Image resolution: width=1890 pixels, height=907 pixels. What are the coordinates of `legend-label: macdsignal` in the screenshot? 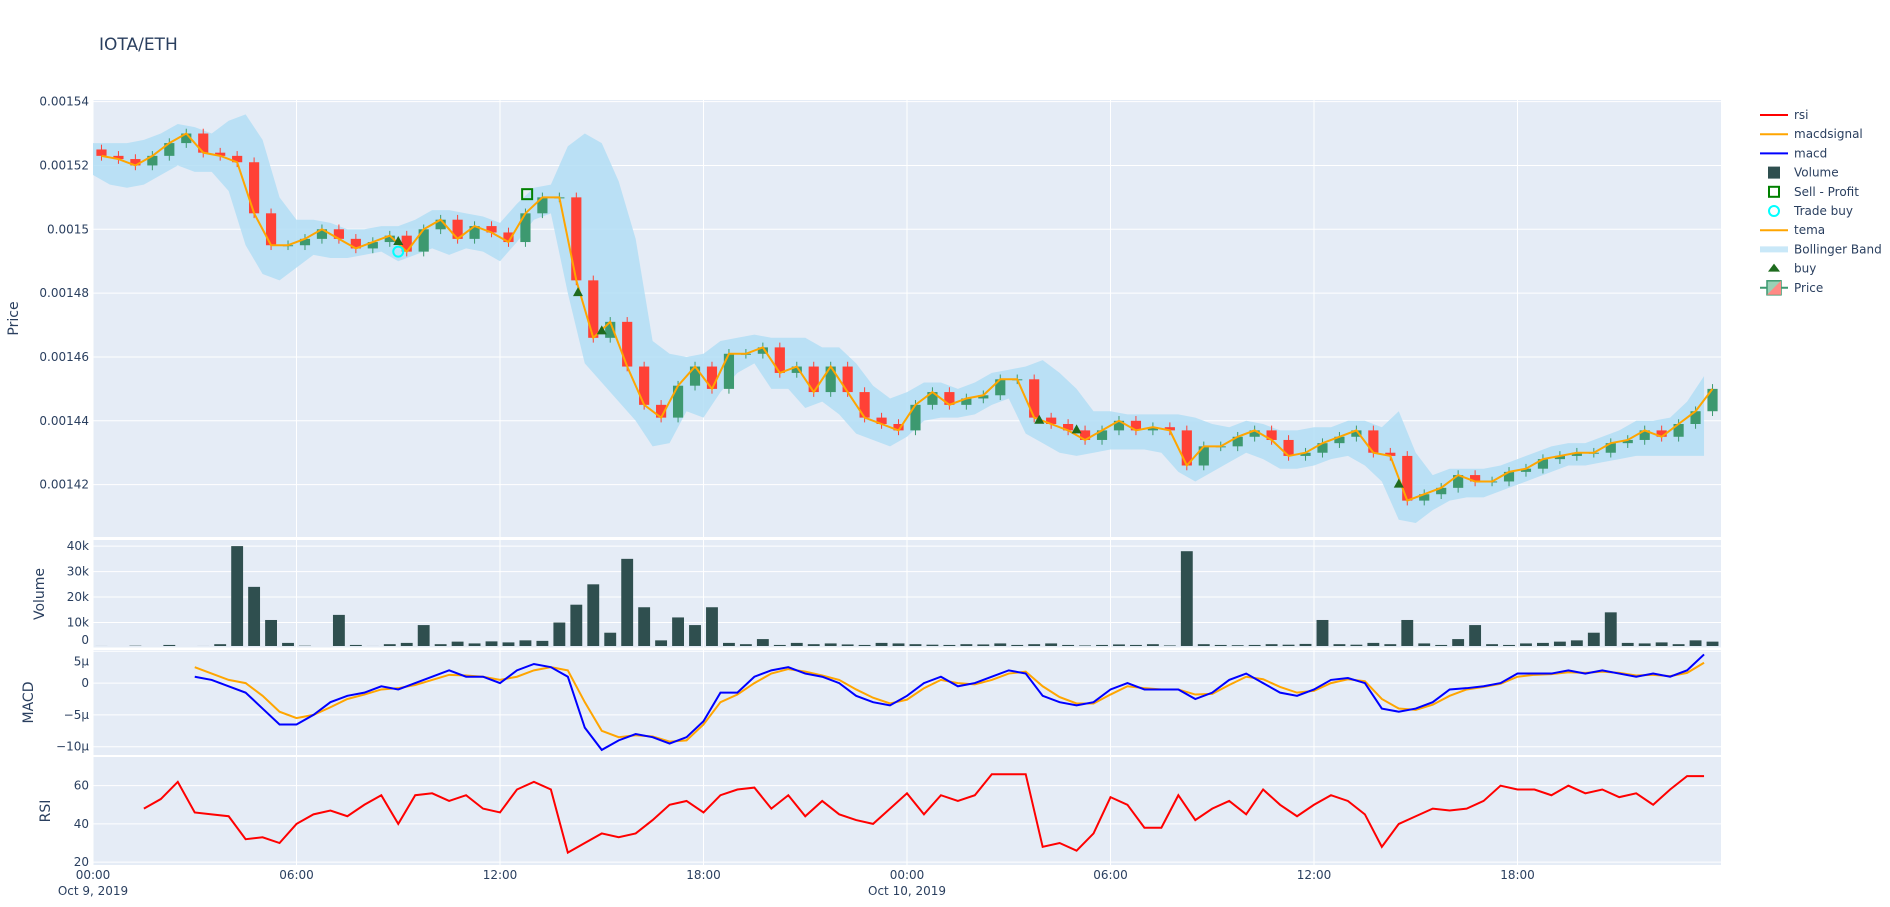 It's located at (1828, 134).